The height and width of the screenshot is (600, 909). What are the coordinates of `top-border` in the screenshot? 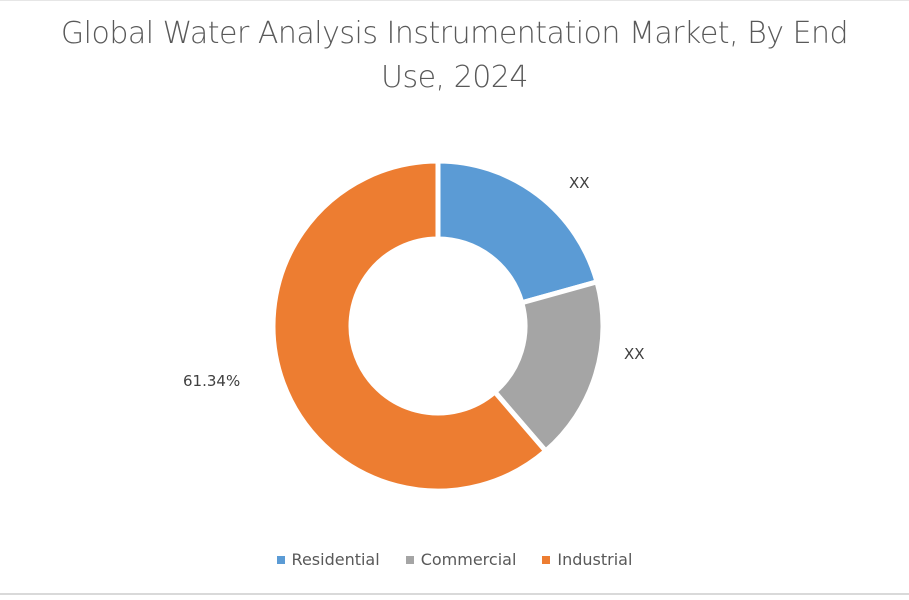 It's located at (454, 0).